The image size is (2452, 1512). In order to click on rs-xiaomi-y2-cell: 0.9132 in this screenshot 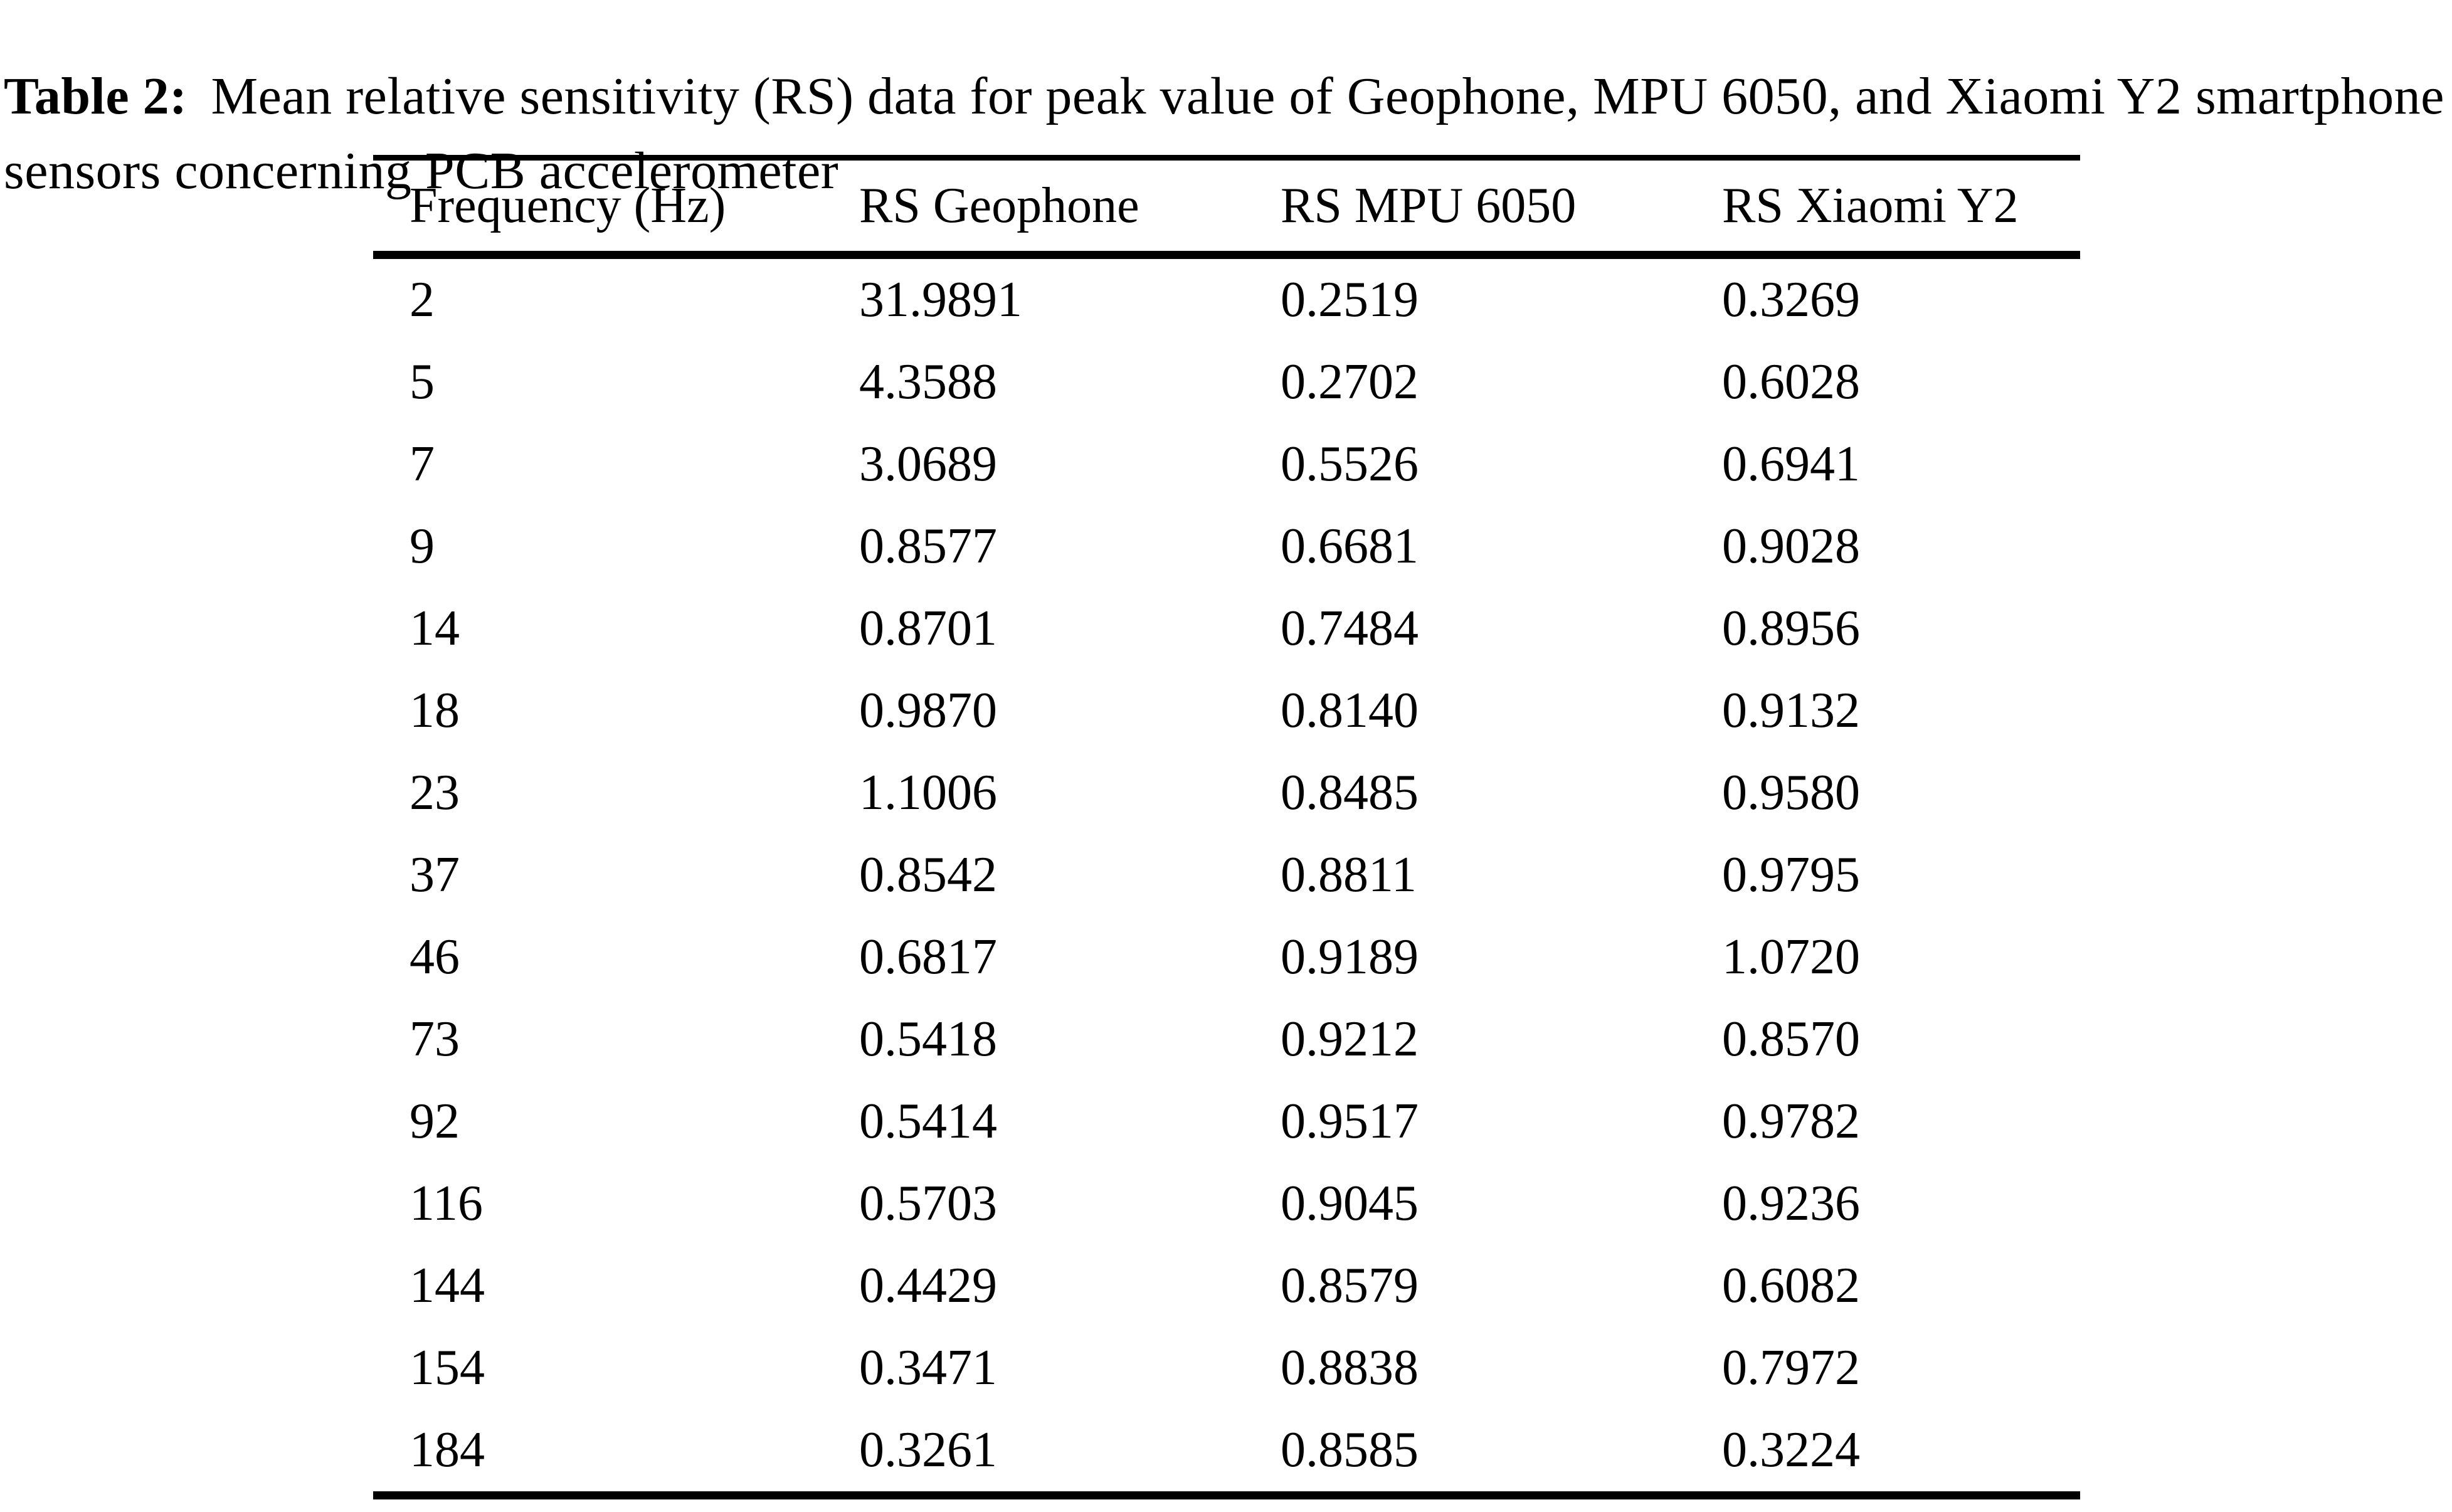, I will do `click(1791, 710)`.